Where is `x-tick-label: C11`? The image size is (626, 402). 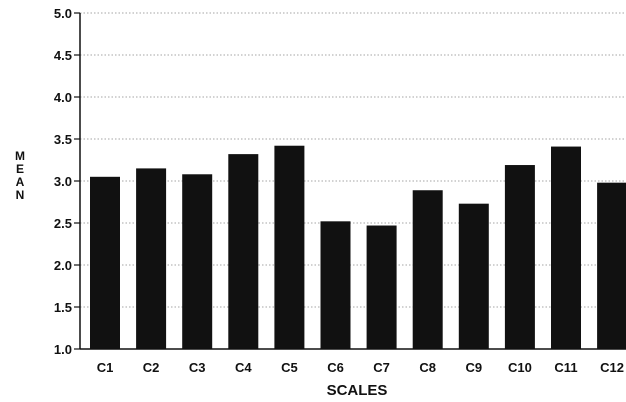
x-tick-label: C11 is located at coordinates (565, 367).